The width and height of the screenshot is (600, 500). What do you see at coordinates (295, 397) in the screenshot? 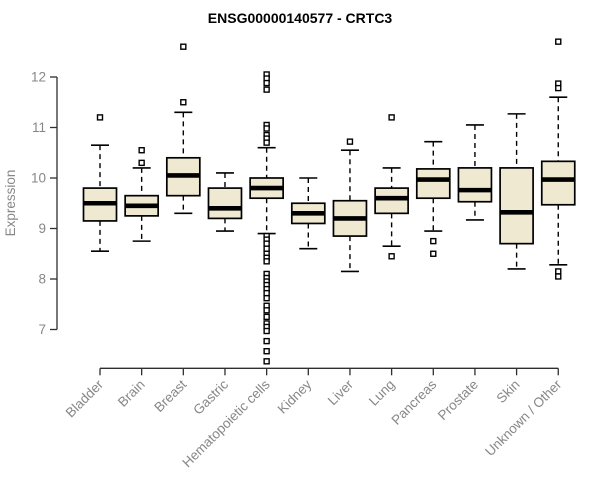
I see `x-tick-label-kidney: Kidney` at bounding box center [295, 397].